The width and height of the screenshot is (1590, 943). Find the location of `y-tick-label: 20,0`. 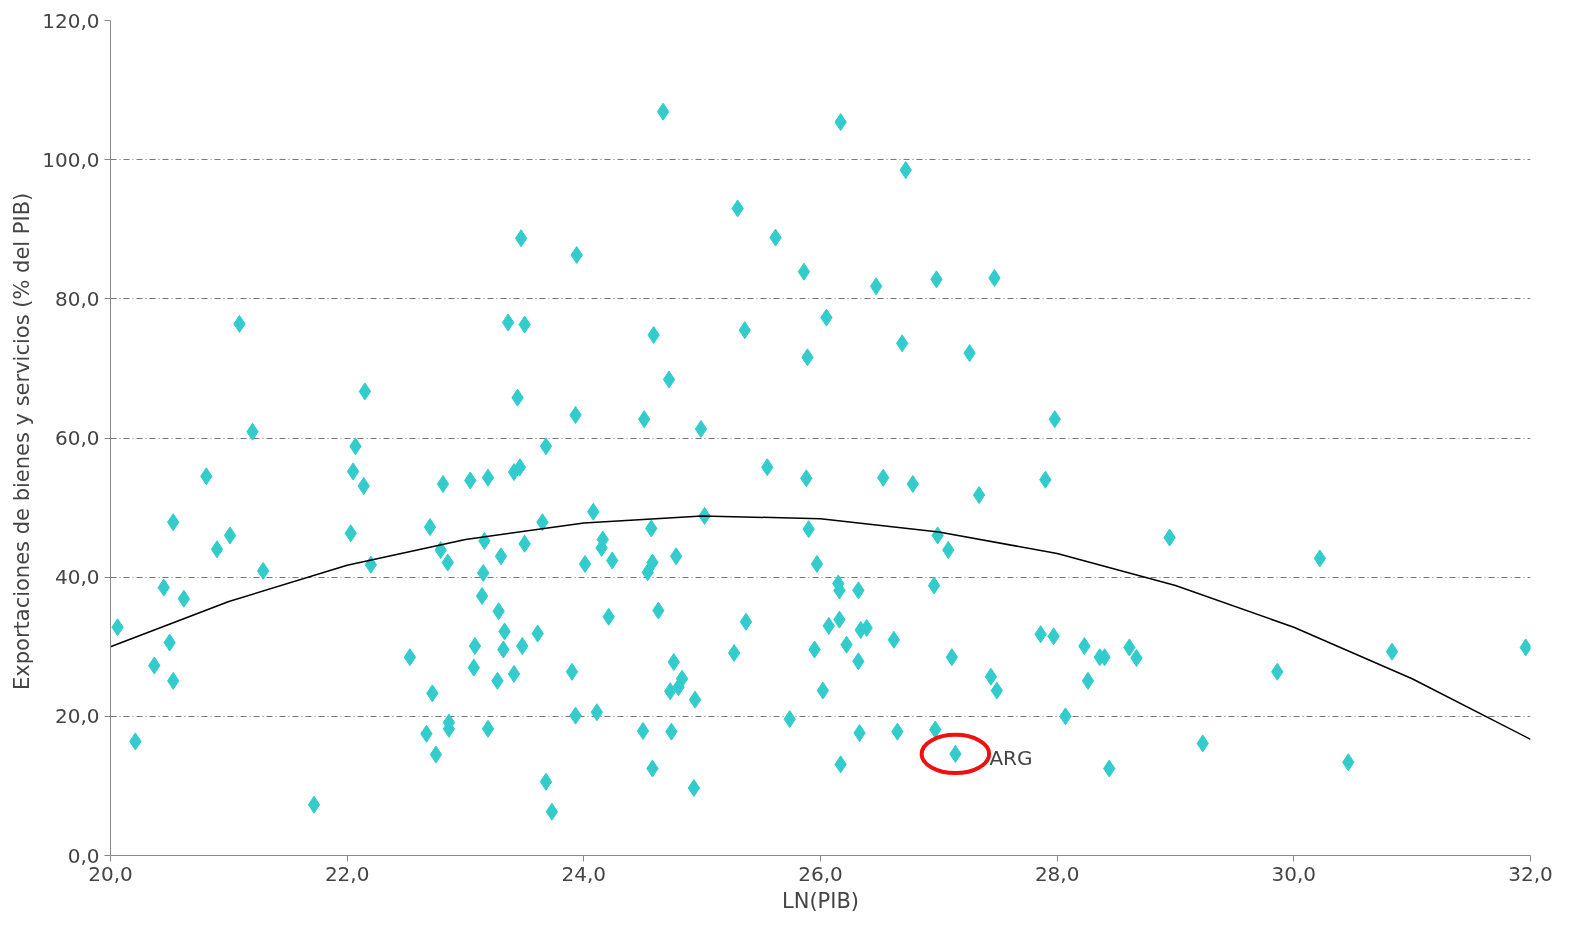

y-tick-label: 20,0 is located at coordinates (77, 716).